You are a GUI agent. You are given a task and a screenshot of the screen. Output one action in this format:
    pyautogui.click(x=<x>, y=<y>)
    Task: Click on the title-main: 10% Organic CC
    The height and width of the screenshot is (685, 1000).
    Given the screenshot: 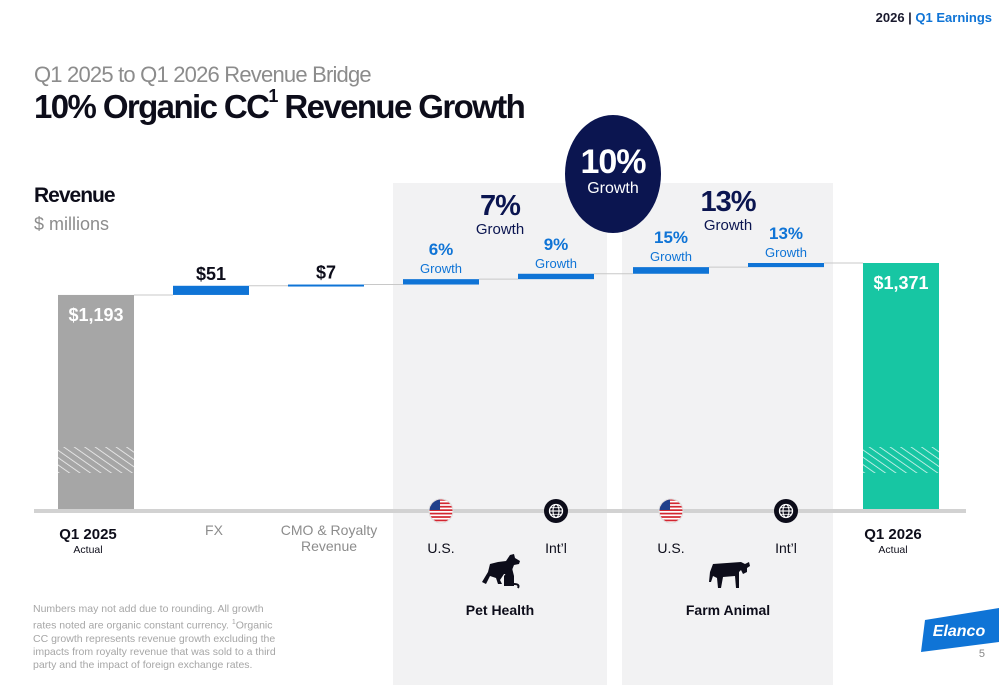 What is the action you would take?
    pyautogui.click(x=152, y=106)
    